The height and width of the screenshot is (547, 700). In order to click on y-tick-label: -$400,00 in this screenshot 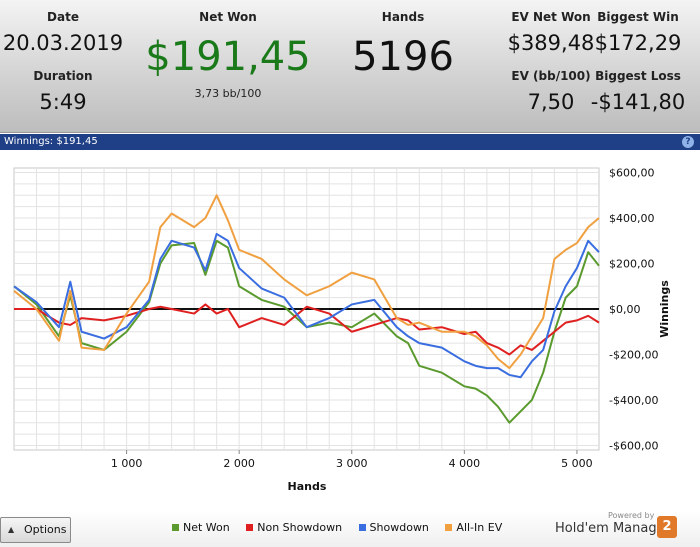, I will do `click(633, 400)`.